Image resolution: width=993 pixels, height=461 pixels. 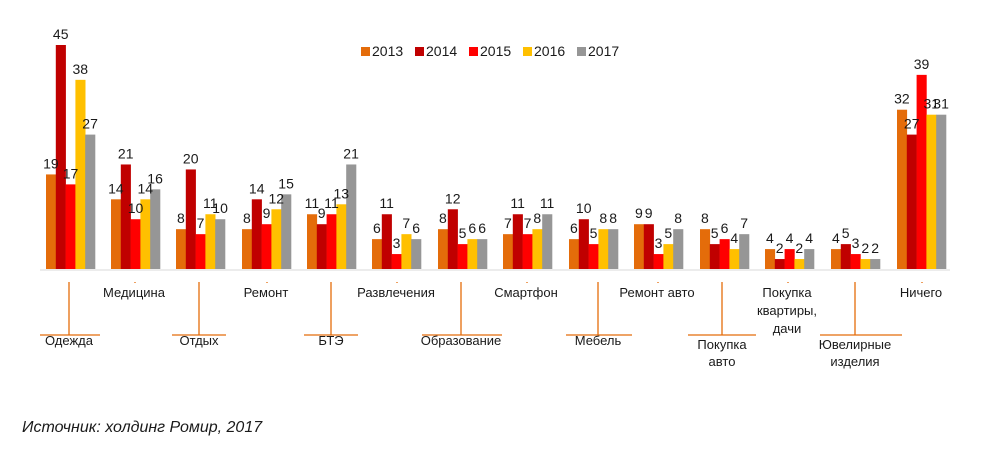 What do you see at coordinates (351, 216) in the screenshot?
I see `bar-5-2017` at bounding box center [351, 216].